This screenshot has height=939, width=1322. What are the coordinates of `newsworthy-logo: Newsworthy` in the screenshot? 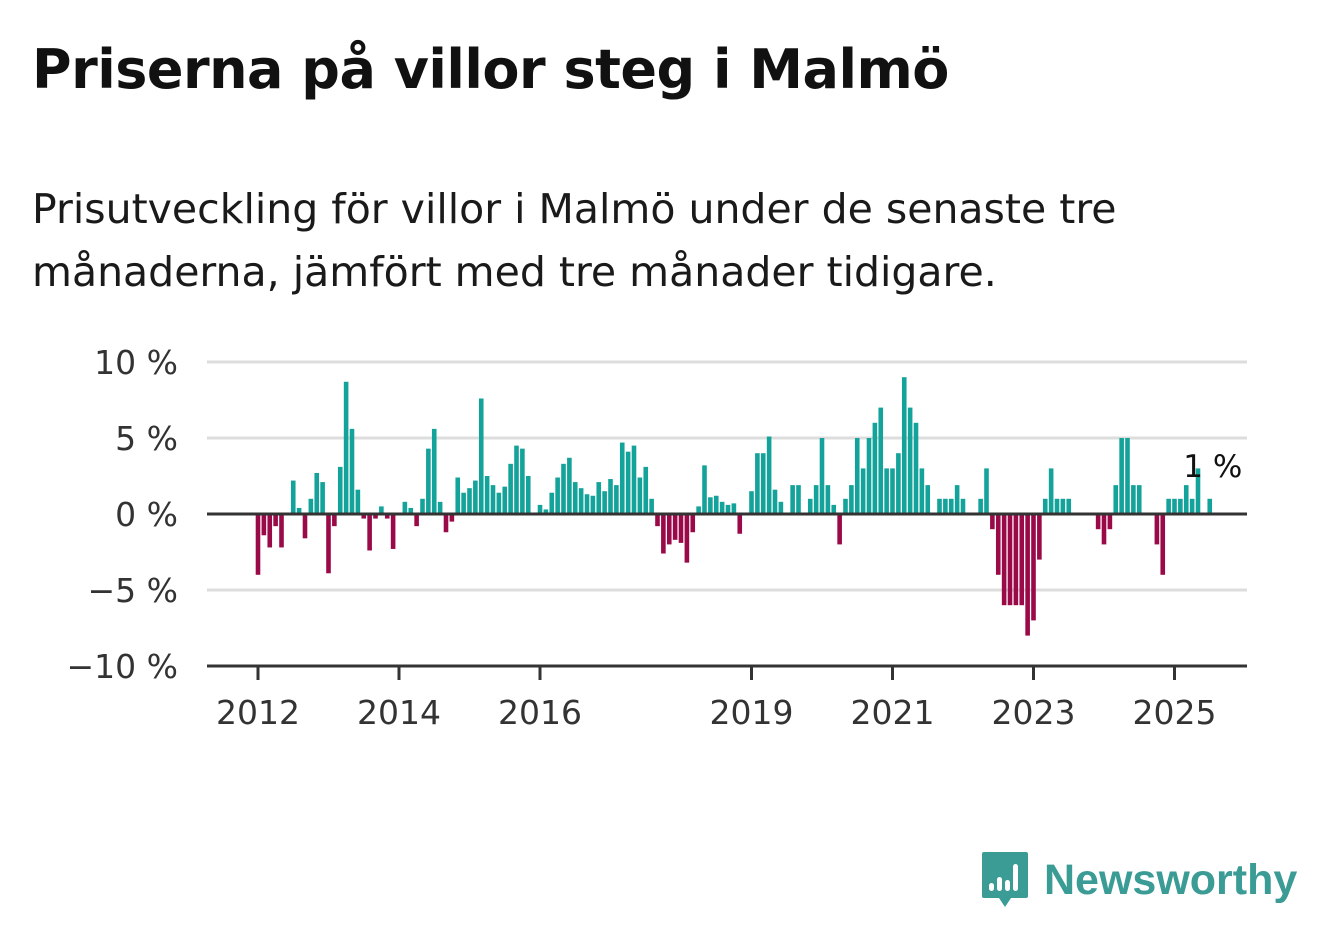 It's located at (1138, 880).